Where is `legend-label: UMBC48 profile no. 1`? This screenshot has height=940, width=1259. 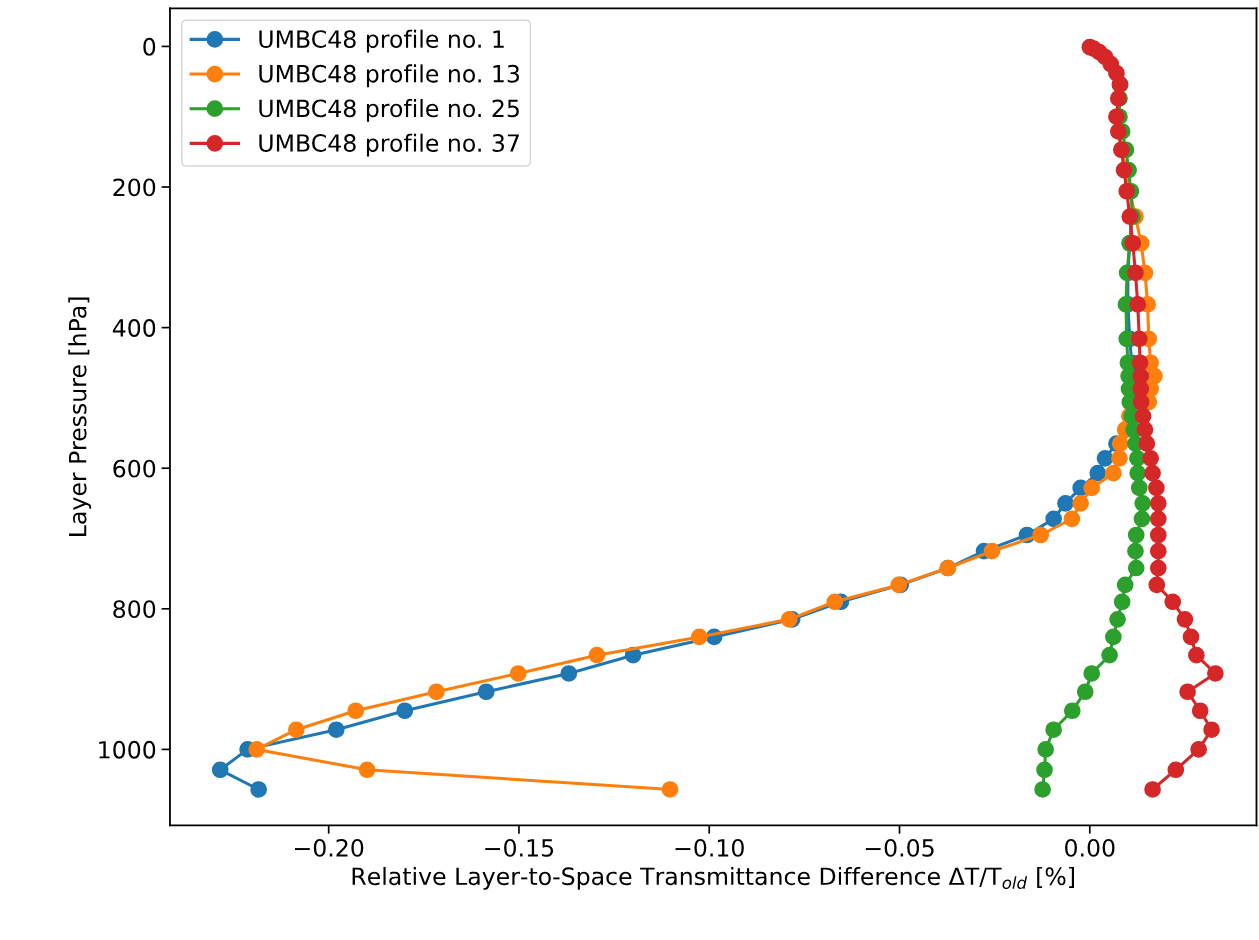
legend-label: UMBC48 profile no. 1 is located at coordinates (381, 41).